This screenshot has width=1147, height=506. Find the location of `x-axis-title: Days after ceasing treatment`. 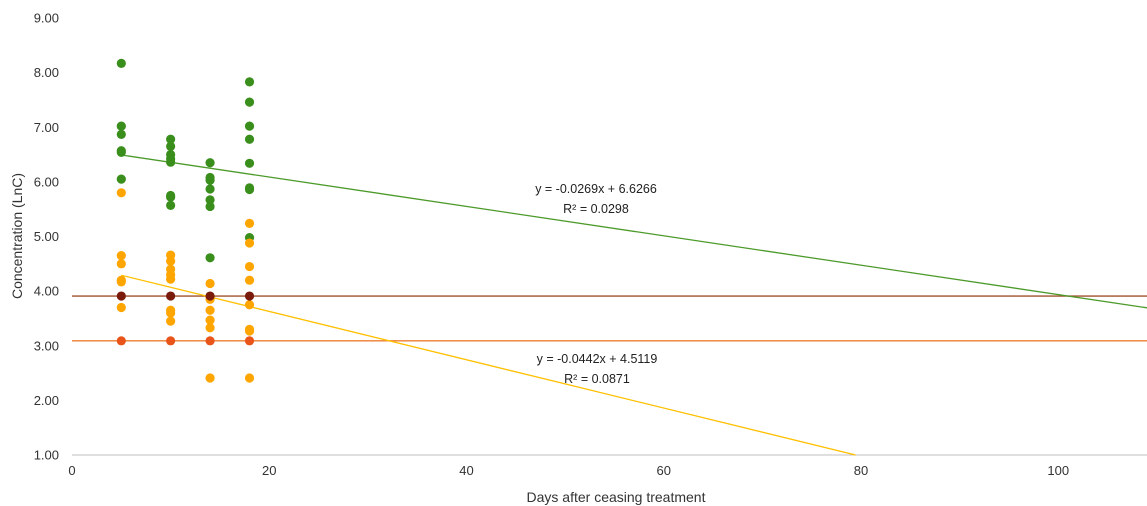

x-axis-title: Days after ceasing treatment is located at coordinates (616, 497).